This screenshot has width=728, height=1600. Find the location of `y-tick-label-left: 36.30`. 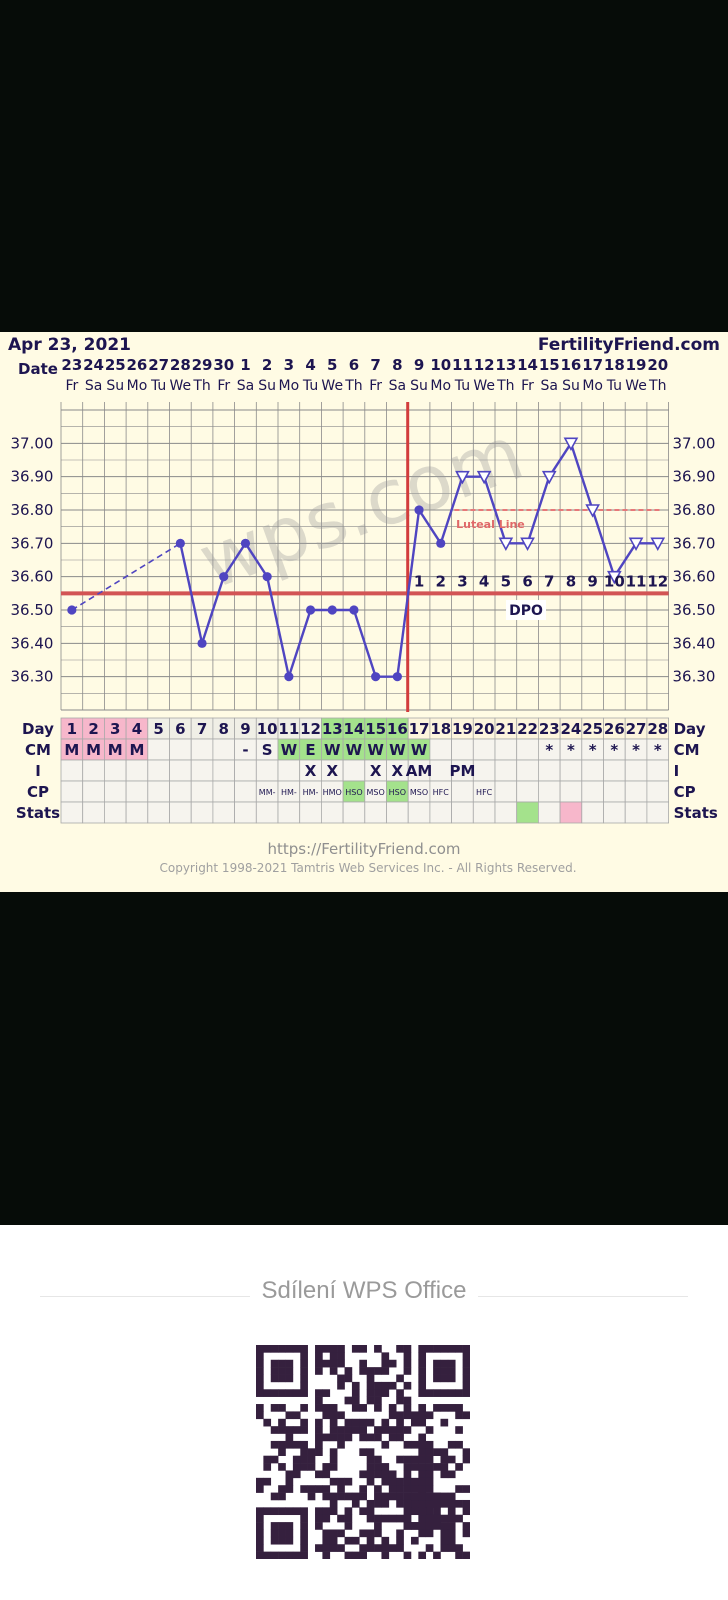

y-tick-label-left: 36.30 is located at coordinates (32, 677).